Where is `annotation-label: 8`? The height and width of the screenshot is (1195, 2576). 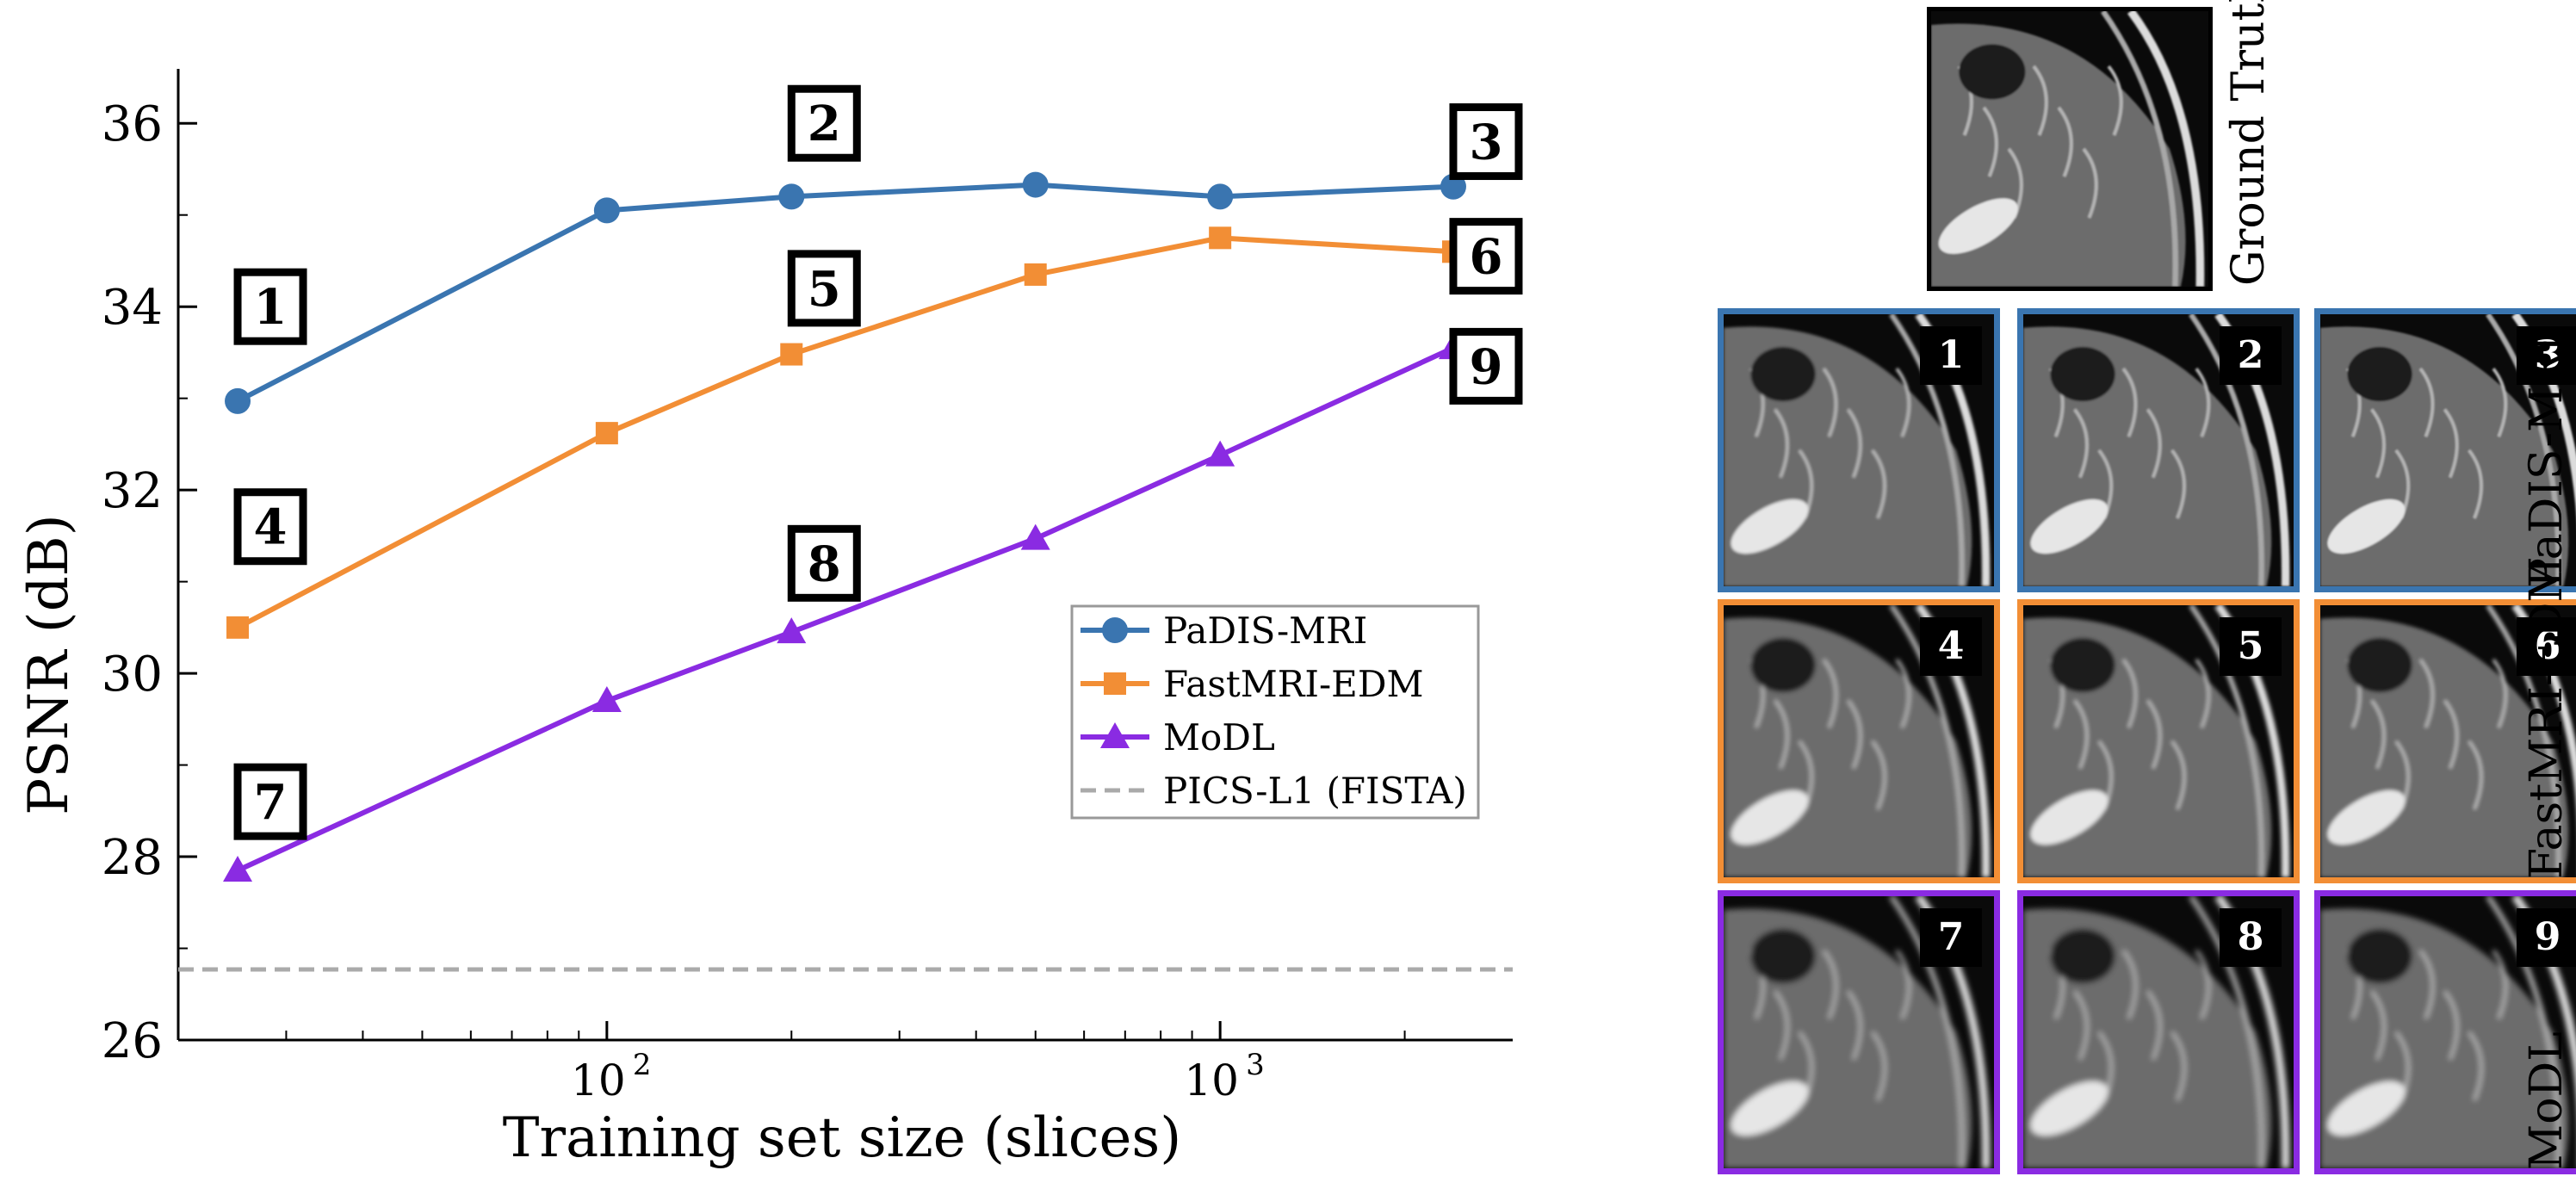 annotation-label: 8 is located at coordinates (824, 564).